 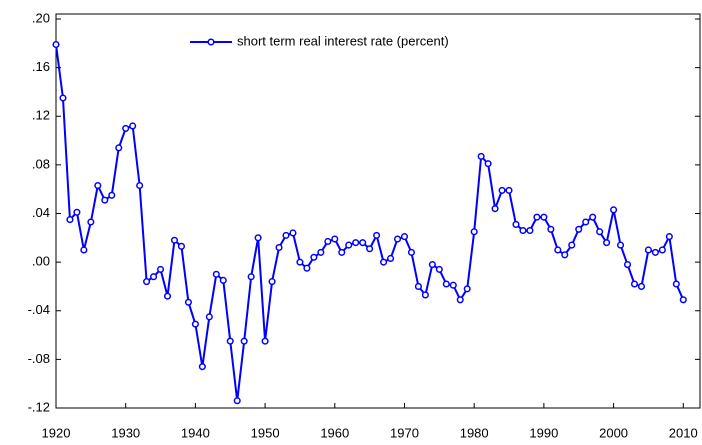 What do you see at coordinates (211, 42) in the screenshot?
I see `legend-marker` at bounding box center [211, 42].